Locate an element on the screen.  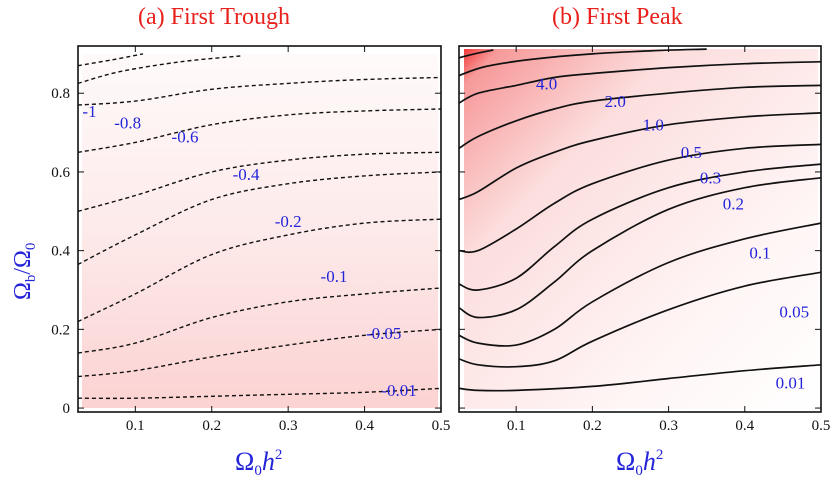
contour-label: 4.0 is located at coordinates (546, 83).